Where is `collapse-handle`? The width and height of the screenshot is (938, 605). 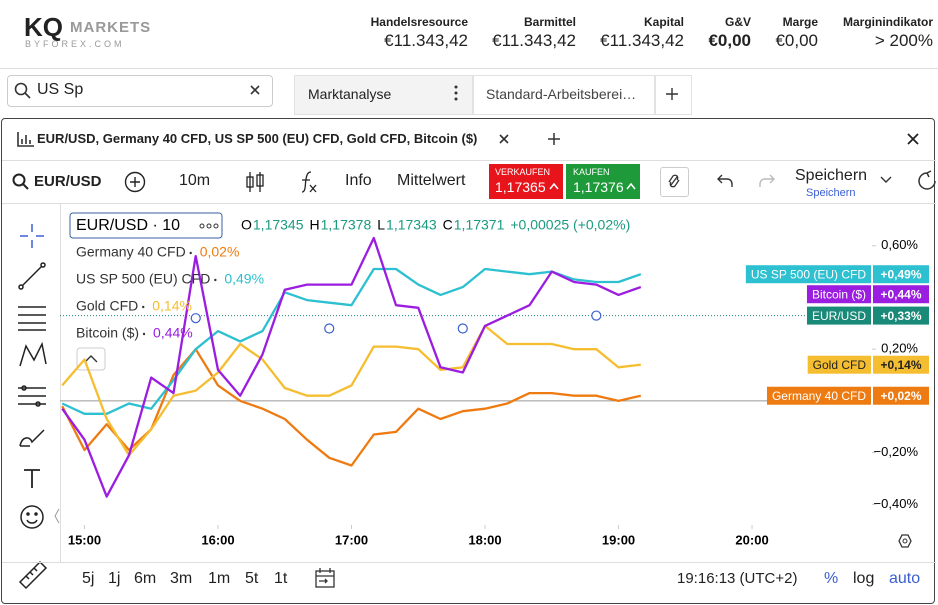
collapse-handle is located at coordinates (57, 516).